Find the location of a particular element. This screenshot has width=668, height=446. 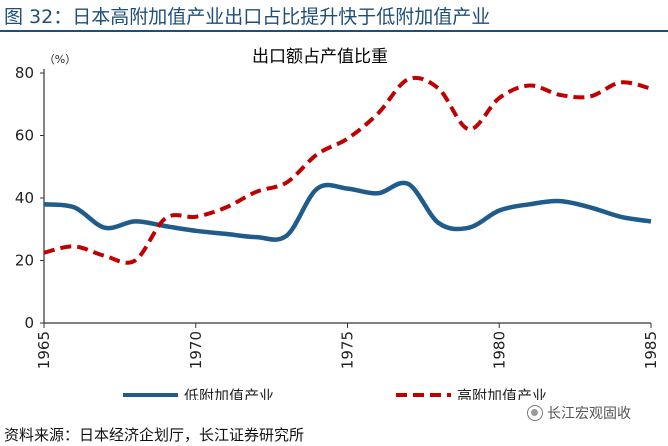

watermark: 长江宏观固收 is located at coordinates (579, 413).